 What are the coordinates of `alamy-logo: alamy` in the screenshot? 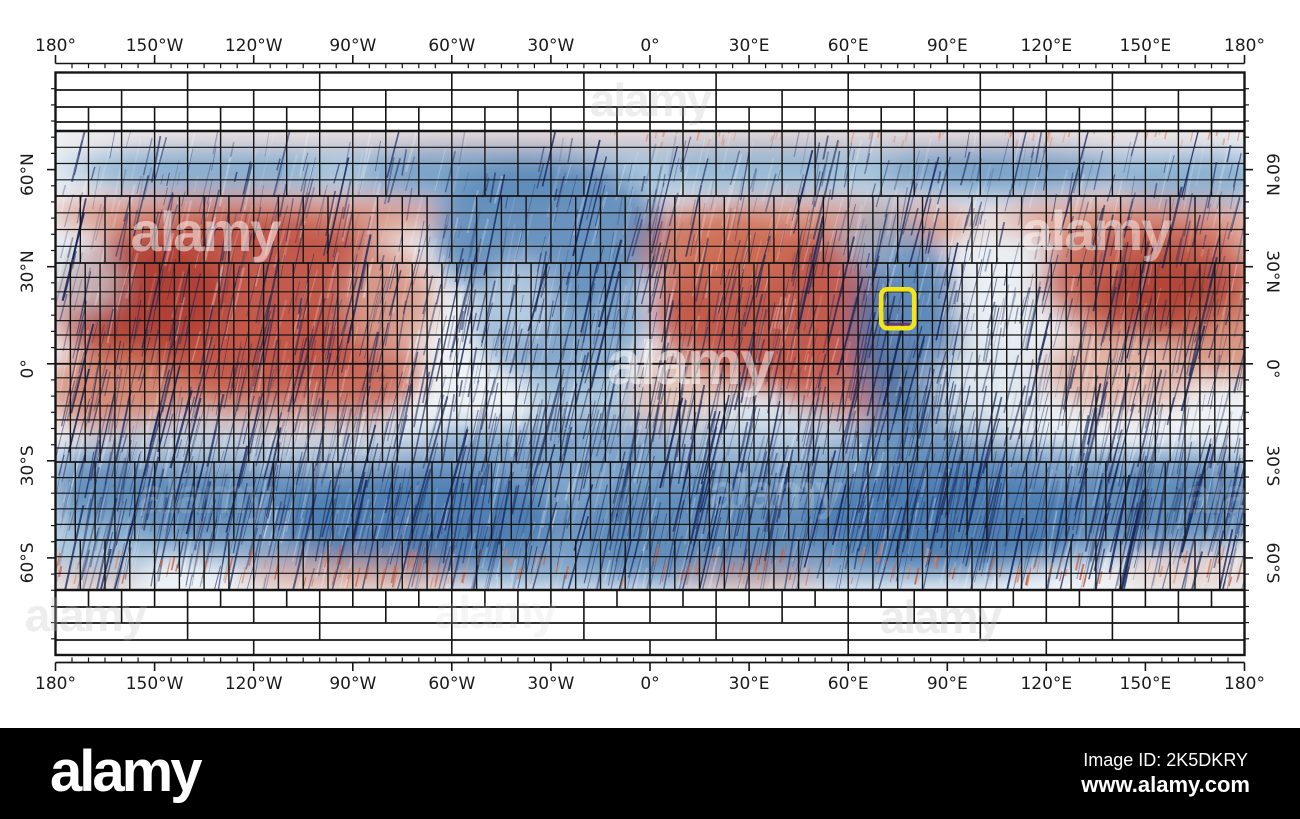 It's located at (126, 771).